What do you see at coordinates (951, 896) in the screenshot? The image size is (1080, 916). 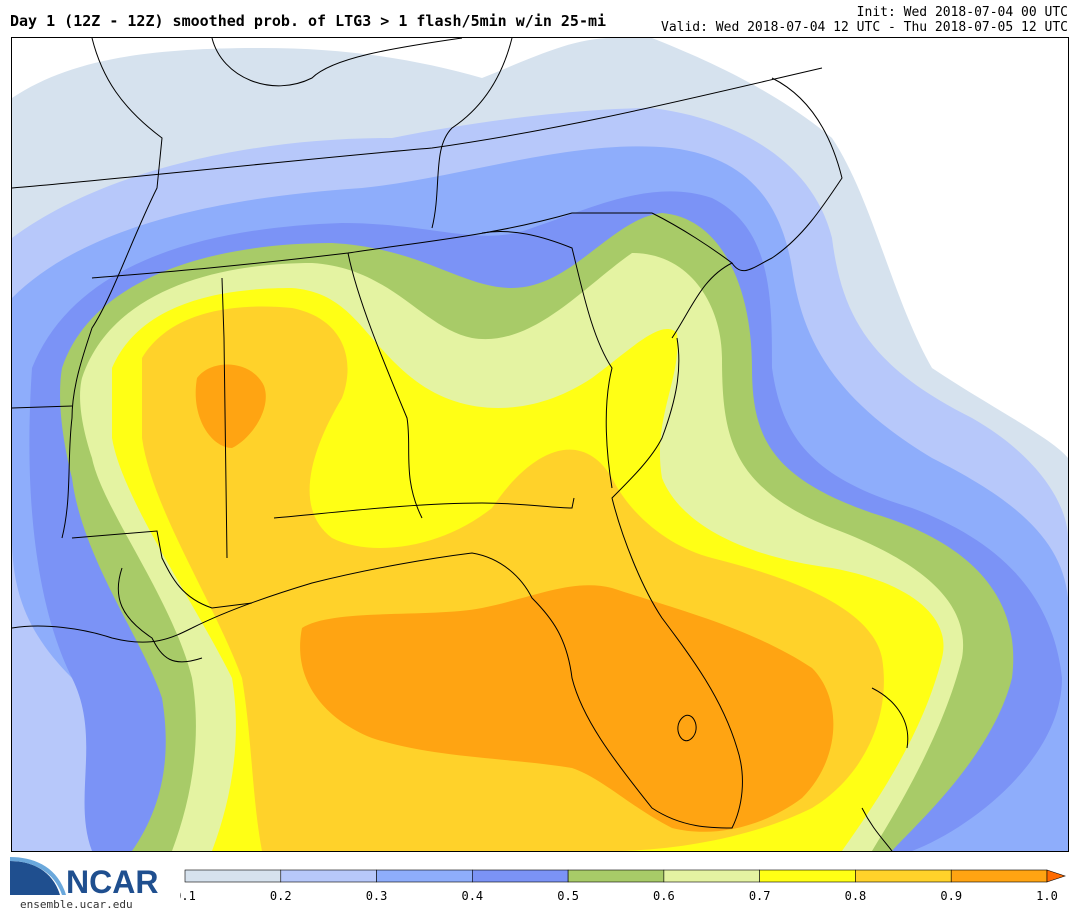 I see `colorbar-tick-label: 0.9` at bounding box center [951, 896].